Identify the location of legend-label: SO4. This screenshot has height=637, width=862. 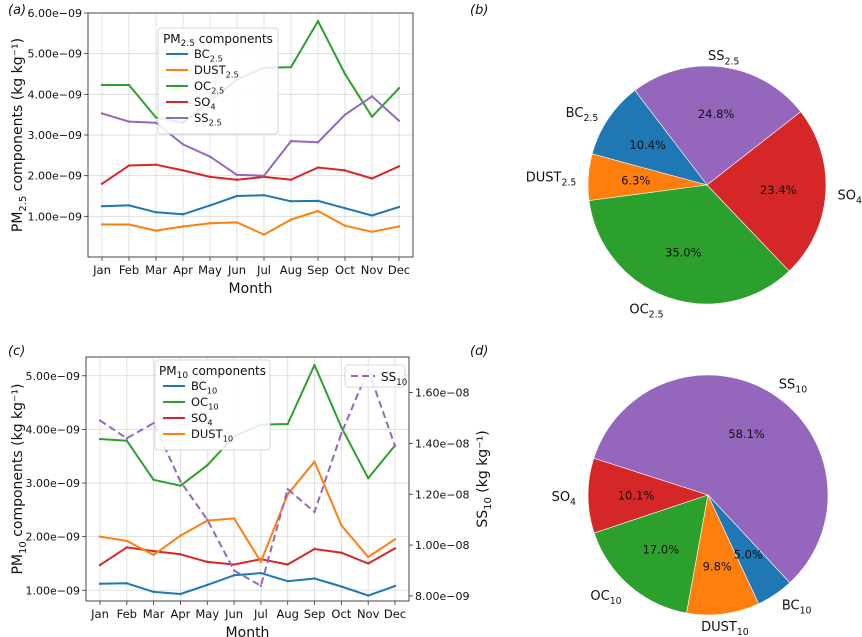
(205, 103).